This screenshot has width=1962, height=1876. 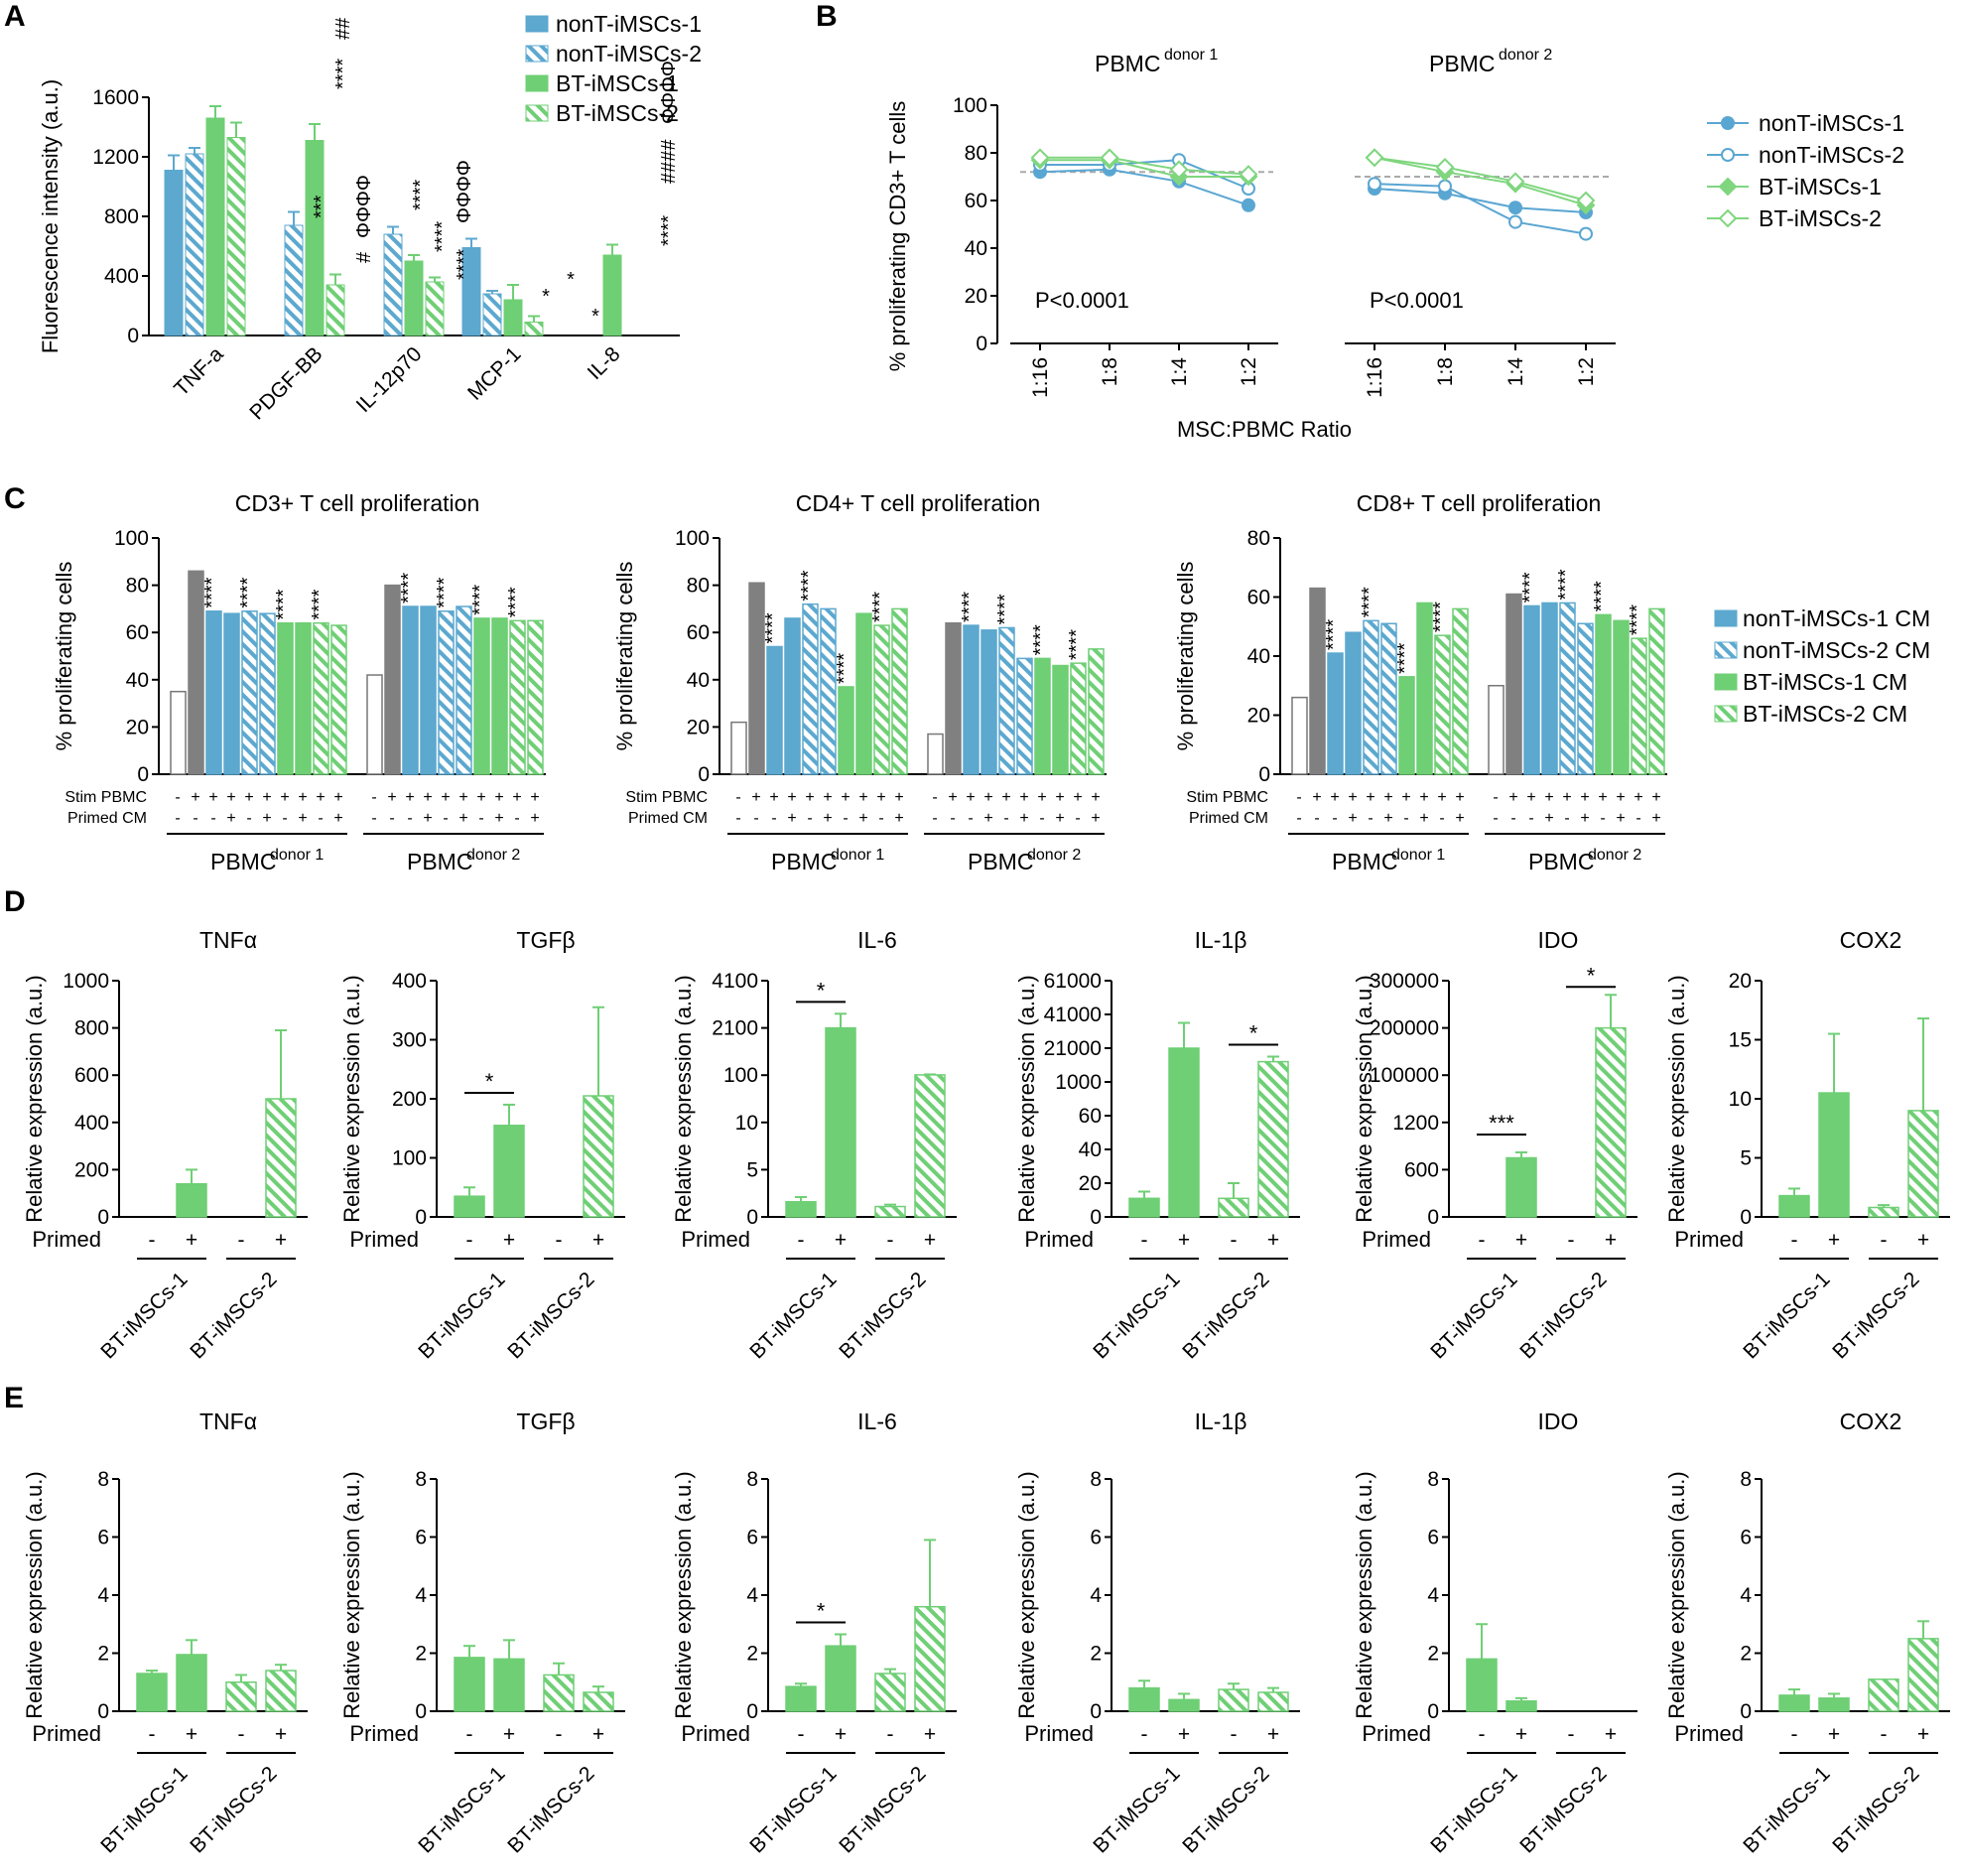 I want to click on legend-swatch, so click(x=537, y=83).